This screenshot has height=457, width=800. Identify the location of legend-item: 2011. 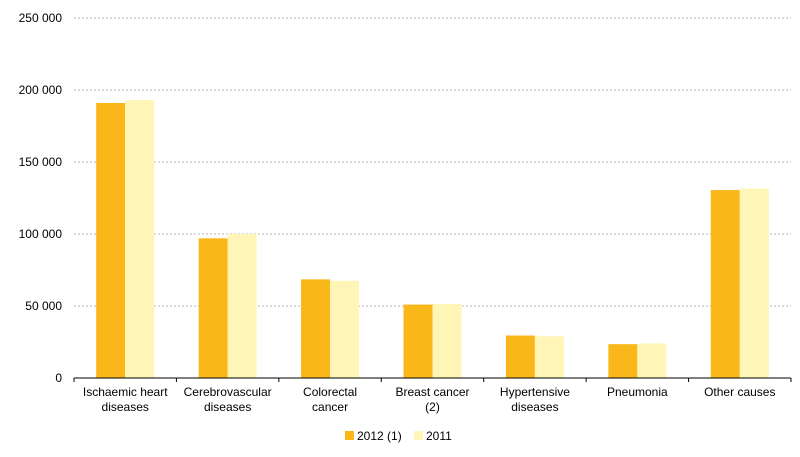
(433, 436).